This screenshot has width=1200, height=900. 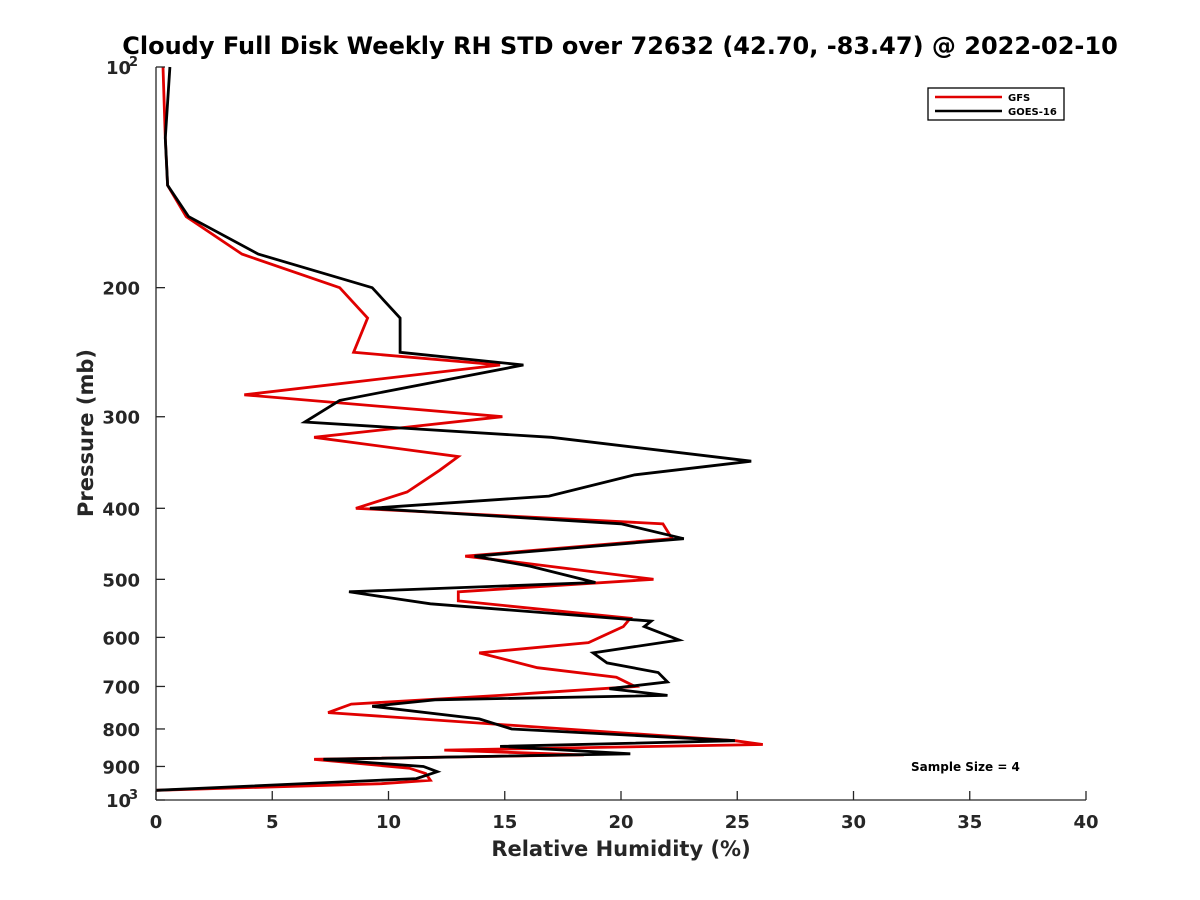 What do you see at coordinates (1032, 112) in the screenshot?
I see `legend-label-goes16: GOES-16` at bounding box center [1032, 112].